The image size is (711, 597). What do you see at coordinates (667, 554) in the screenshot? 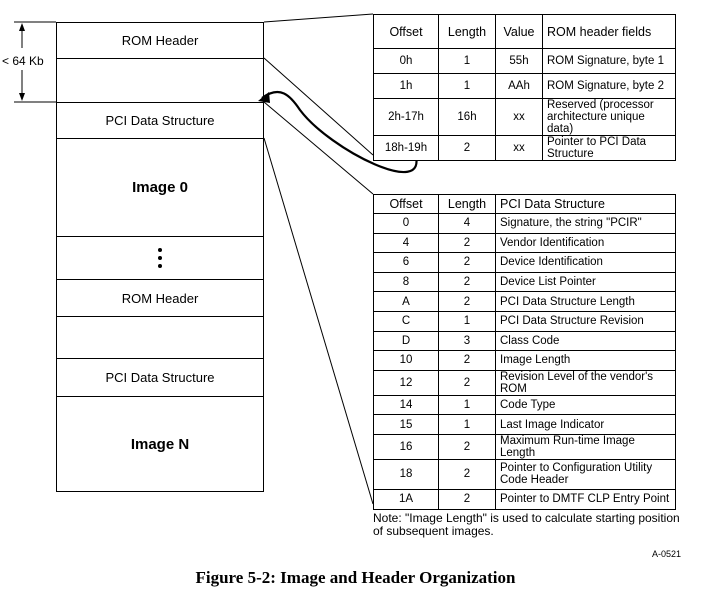
I see `figure-id: A-0521` at bounding box center [667, 554].